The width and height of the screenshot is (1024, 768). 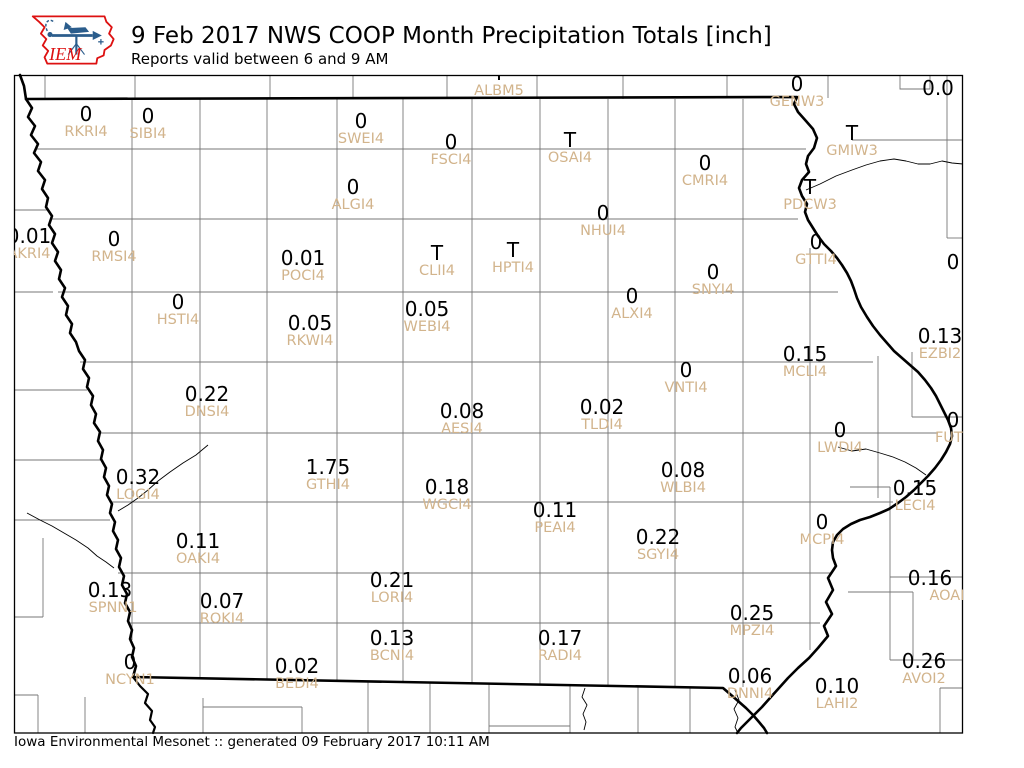 I want to click on station-value-GTTI4: 0, so click(x=816, y=242).